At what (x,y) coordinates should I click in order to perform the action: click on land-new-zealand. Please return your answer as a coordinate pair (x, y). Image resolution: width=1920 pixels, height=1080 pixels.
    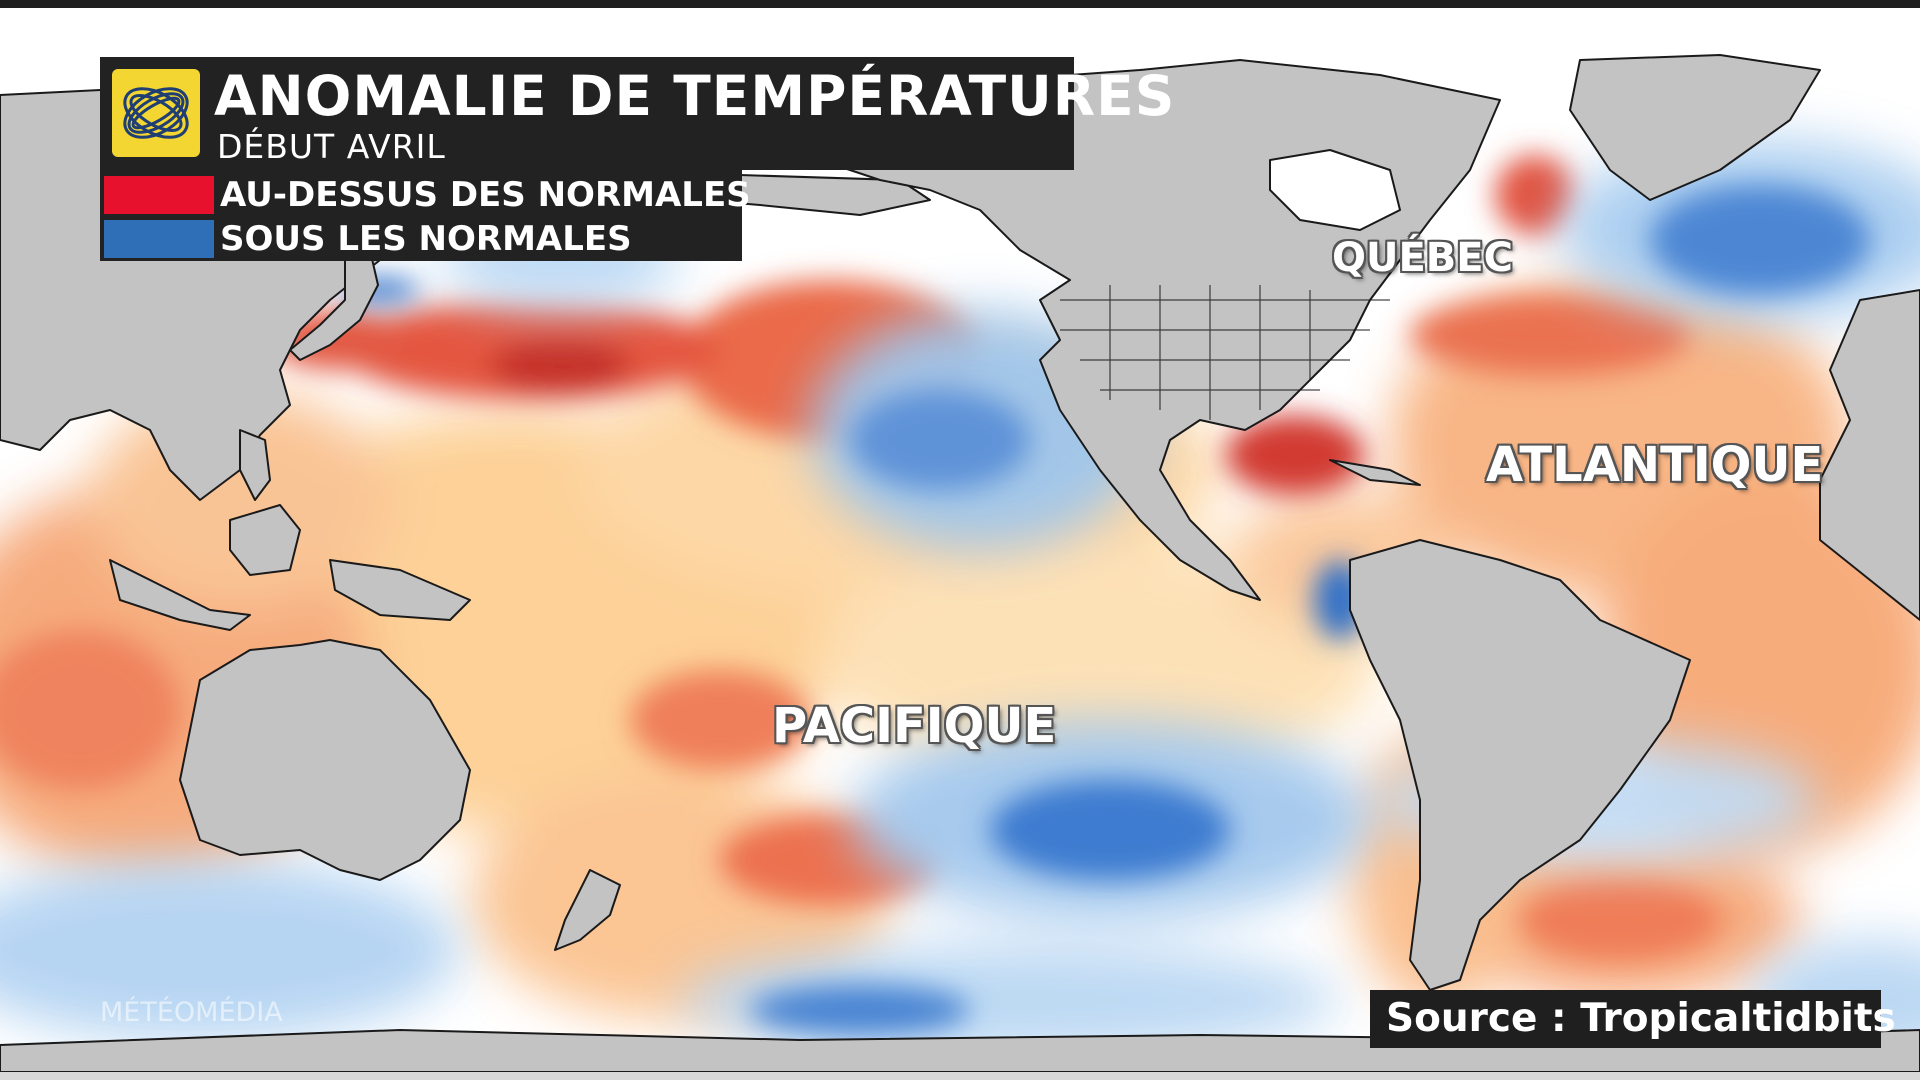
    Looking at the image, I should click on (587, 910).